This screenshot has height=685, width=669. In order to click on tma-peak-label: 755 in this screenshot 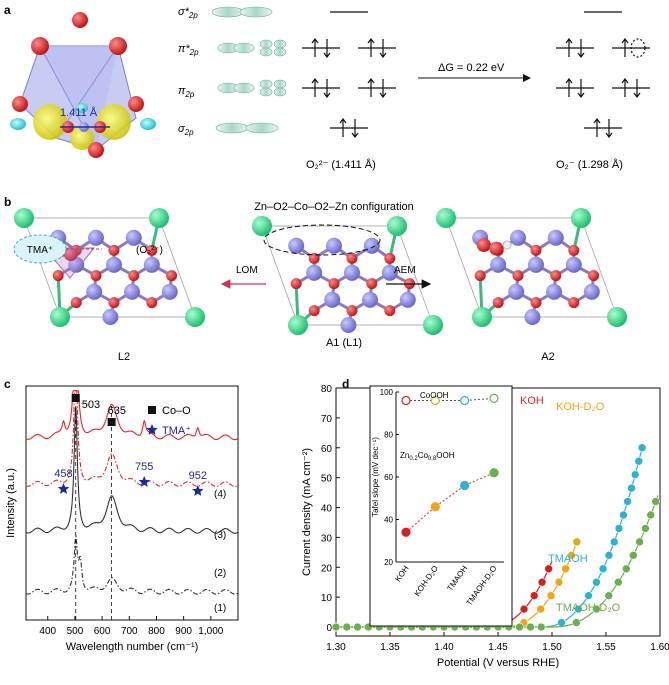, I will do `click(144, 467)`.